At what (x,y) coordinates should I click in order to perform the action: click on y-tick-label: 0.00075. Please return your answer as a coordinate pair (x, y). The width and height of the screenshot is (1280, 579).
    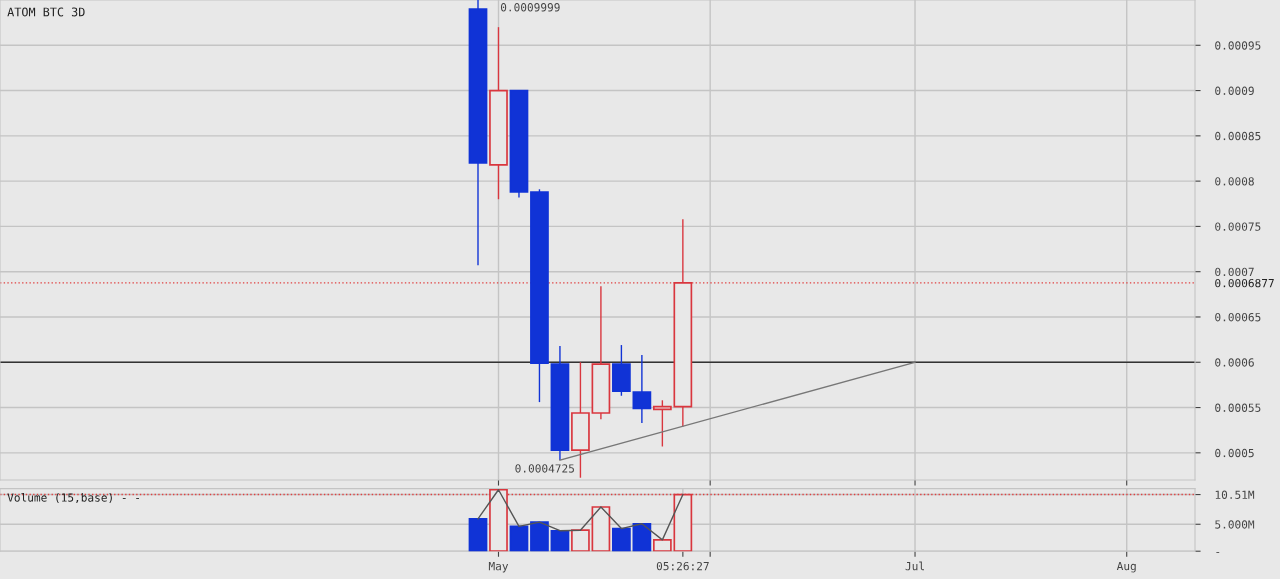
    Looking at the image, I should click on (1238, 226).